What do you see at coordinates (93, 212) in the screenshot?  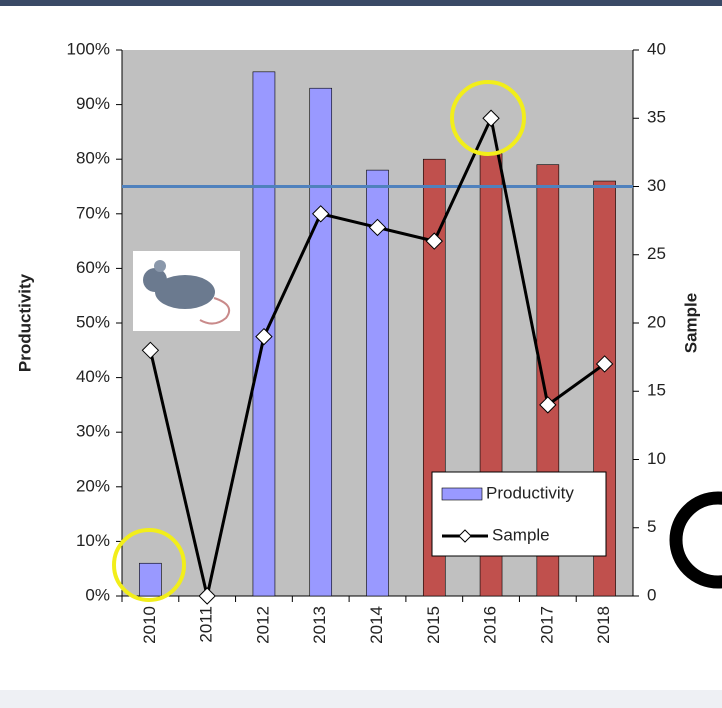 I see `y-tick-label: 70%` at bounding box center [93, 212].